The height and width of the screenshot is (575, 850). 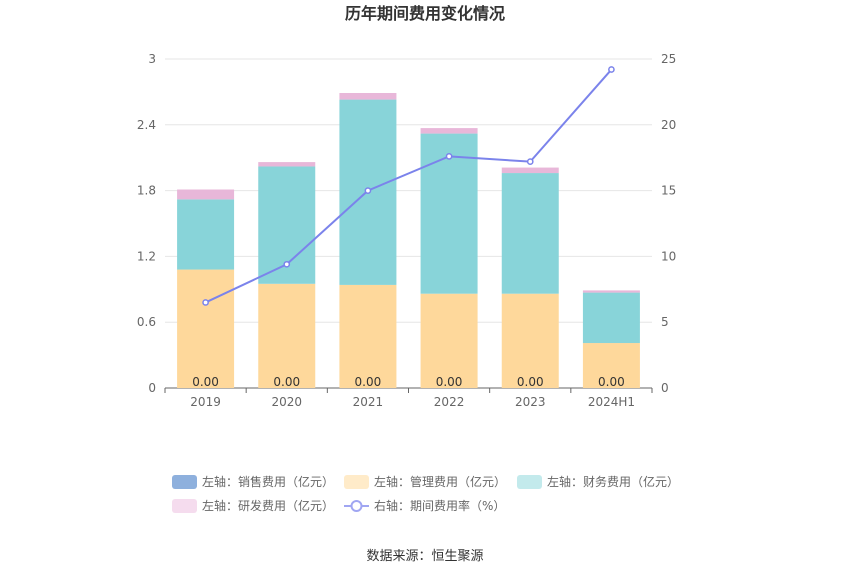 What do you see at coordinates (665, 322) in the screenshot?
I see `right-tick-label: 5` at bounding box center [665, 322].